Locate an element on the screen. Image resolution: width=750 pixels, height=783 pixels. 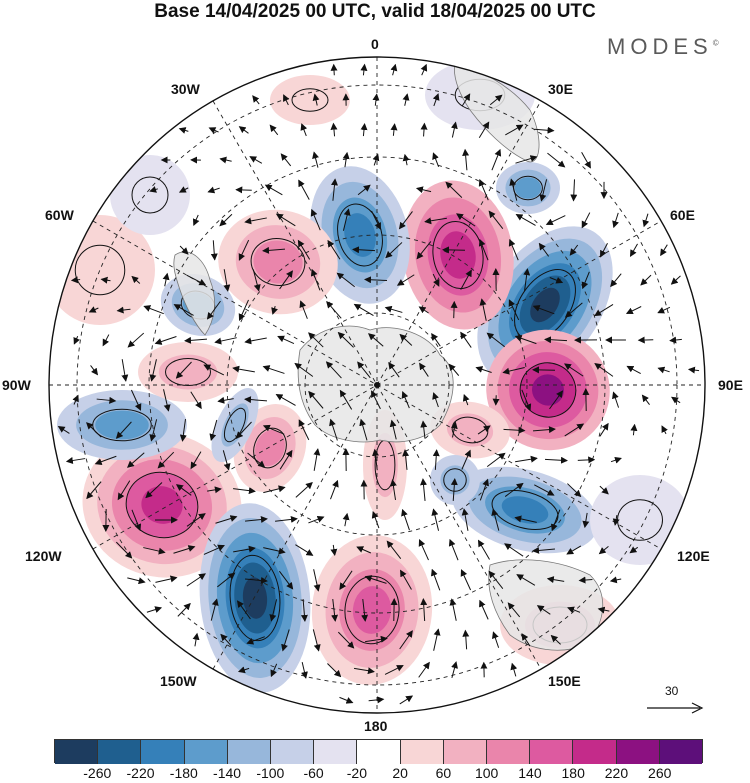
reference-vector-value: 30 is located at coordinates (672, 691).